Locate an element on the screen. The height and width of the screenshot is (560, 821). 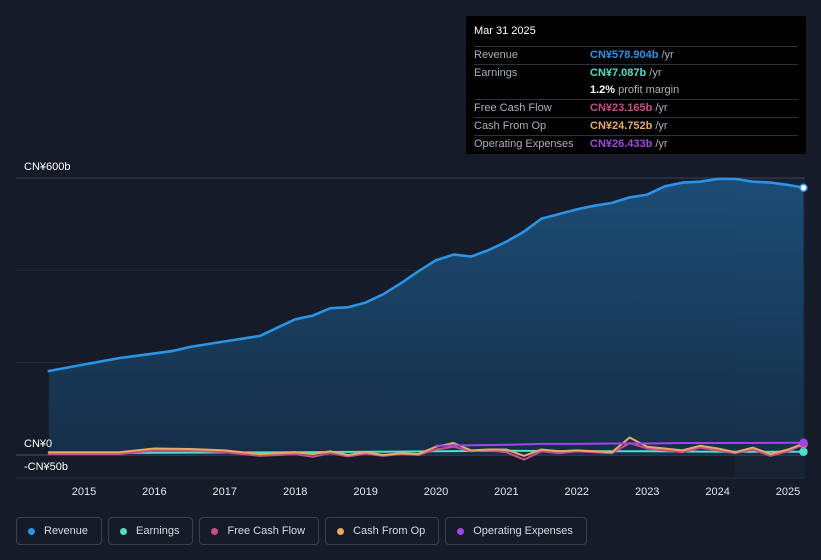
legend-item-operating-expenses: Operating Expenses is located at coordinates (516, 531).